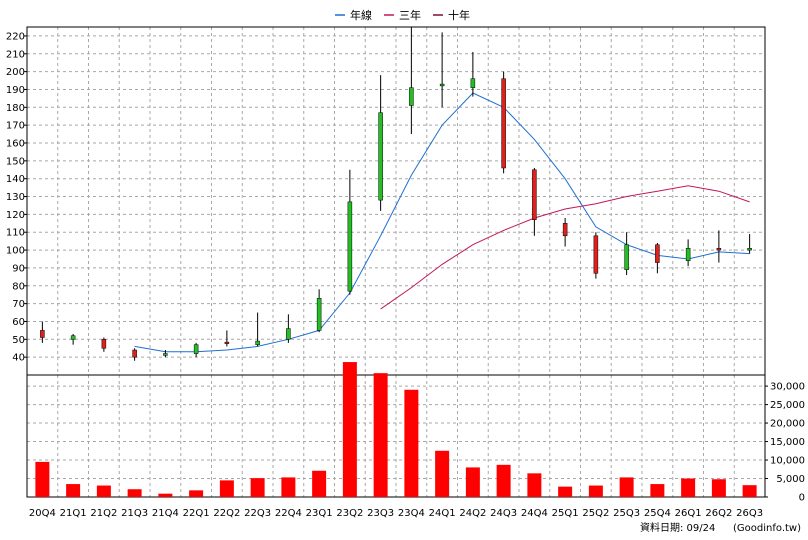 Image resolution: width=808 pixels, height=540 pixels. I want to click on quarter-tick-label: 23Q4, so click(411, 513).